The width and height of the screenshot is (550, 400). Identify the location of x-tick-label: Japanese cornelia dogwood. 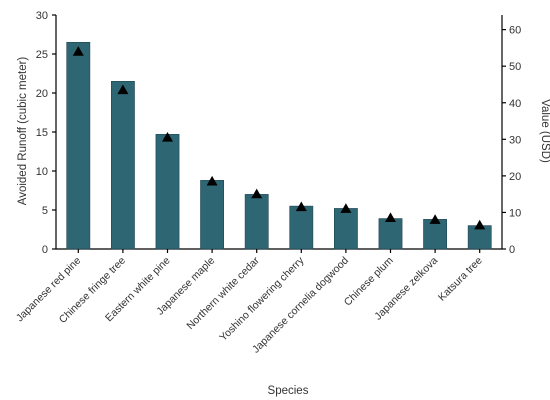
(300, 305).